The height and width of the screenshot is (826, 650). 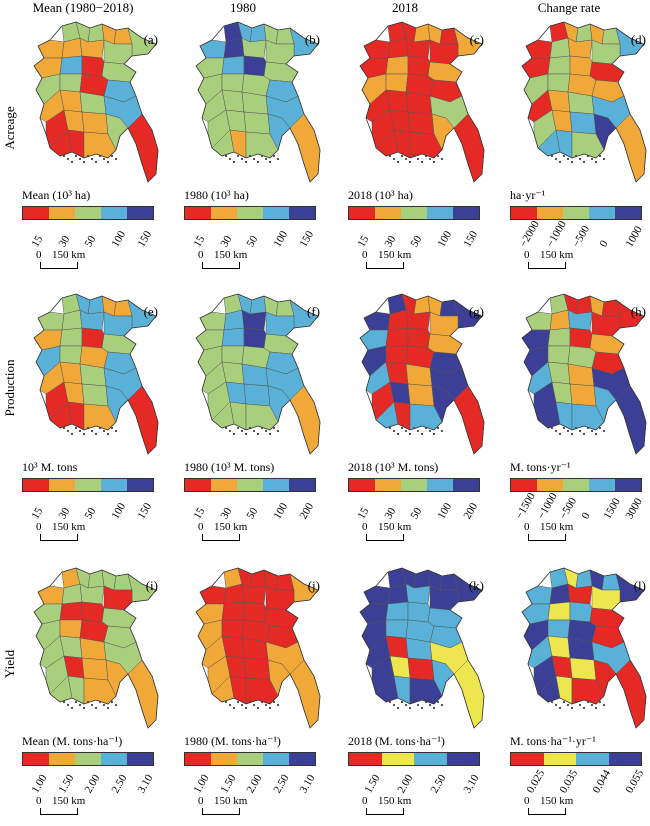 I want to click on map-panel: (b) 1980 (10³ ha) 15 30 50 100 150 0 150 km, so click(x=255, y=144).